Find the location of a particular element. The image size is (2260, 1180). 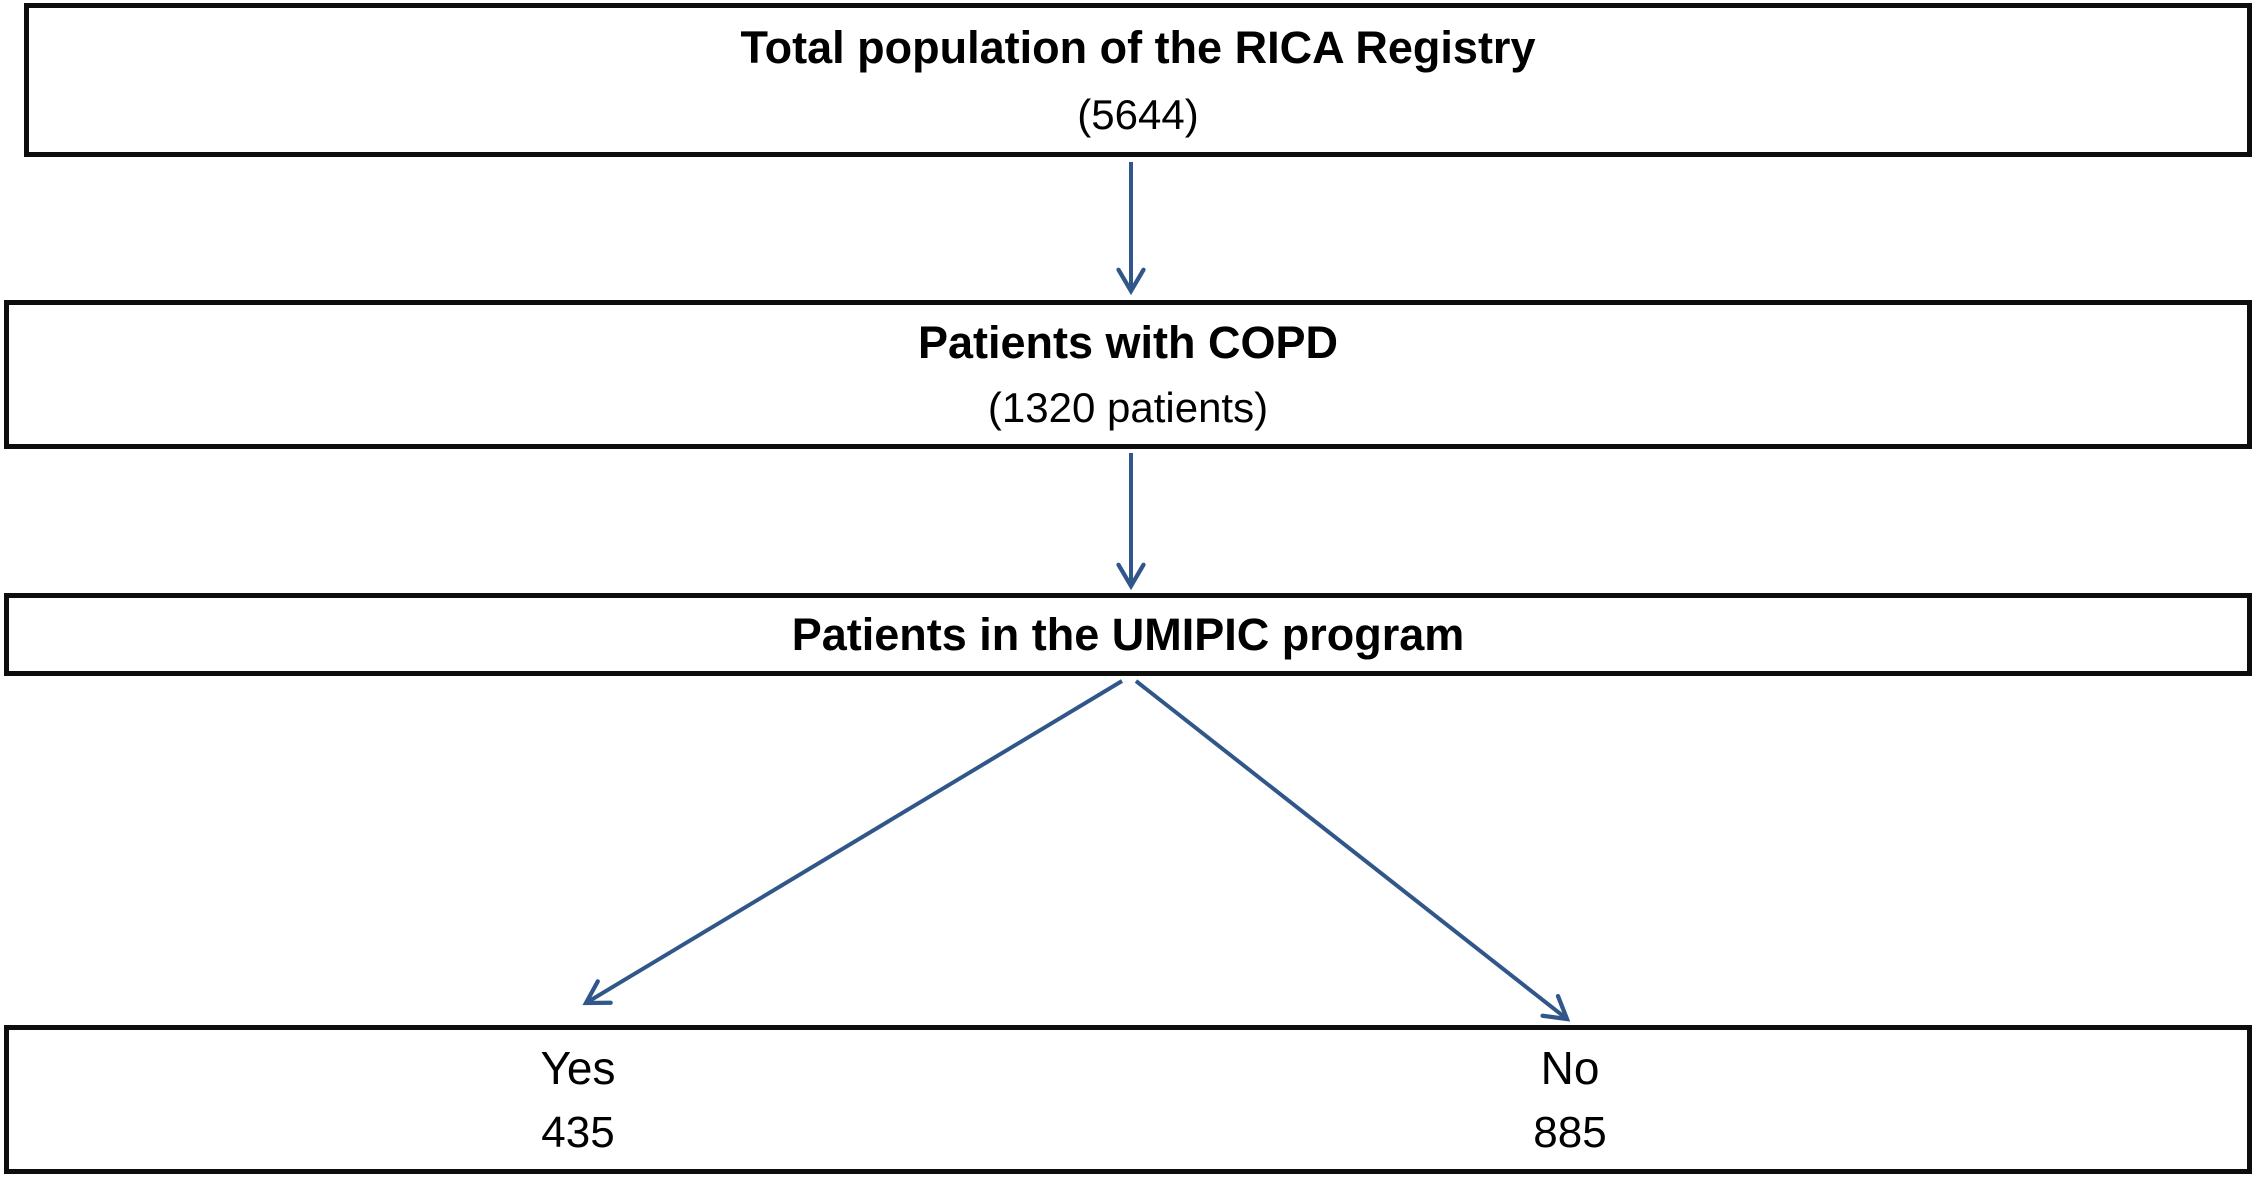

arrow-umipic-to-no is located at coordinates (1350, 849).